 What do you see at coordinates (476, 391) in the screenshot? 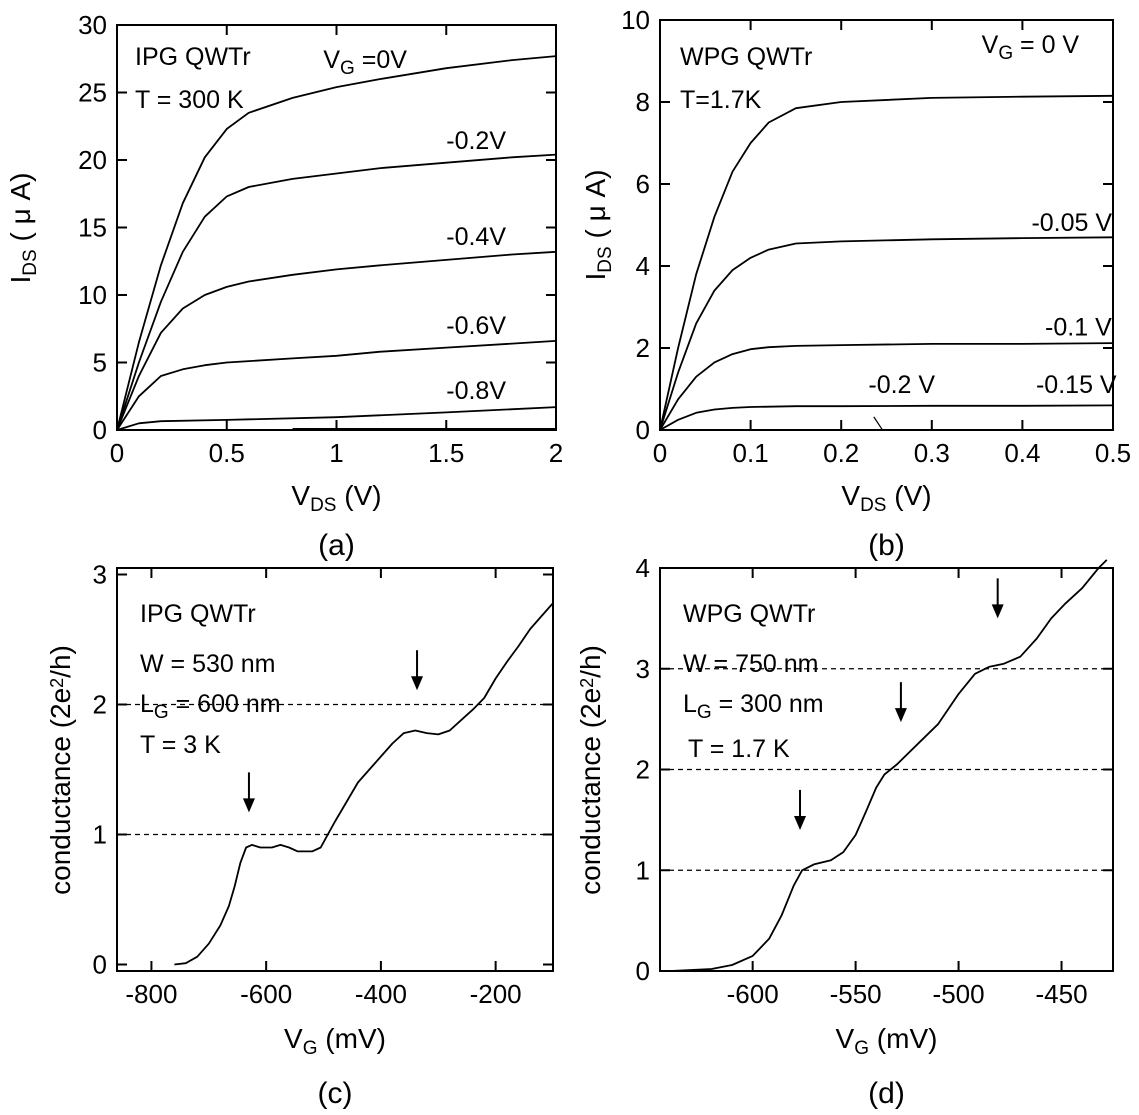
I see `series-label: -0.8V` at bounding box center [476, 391].